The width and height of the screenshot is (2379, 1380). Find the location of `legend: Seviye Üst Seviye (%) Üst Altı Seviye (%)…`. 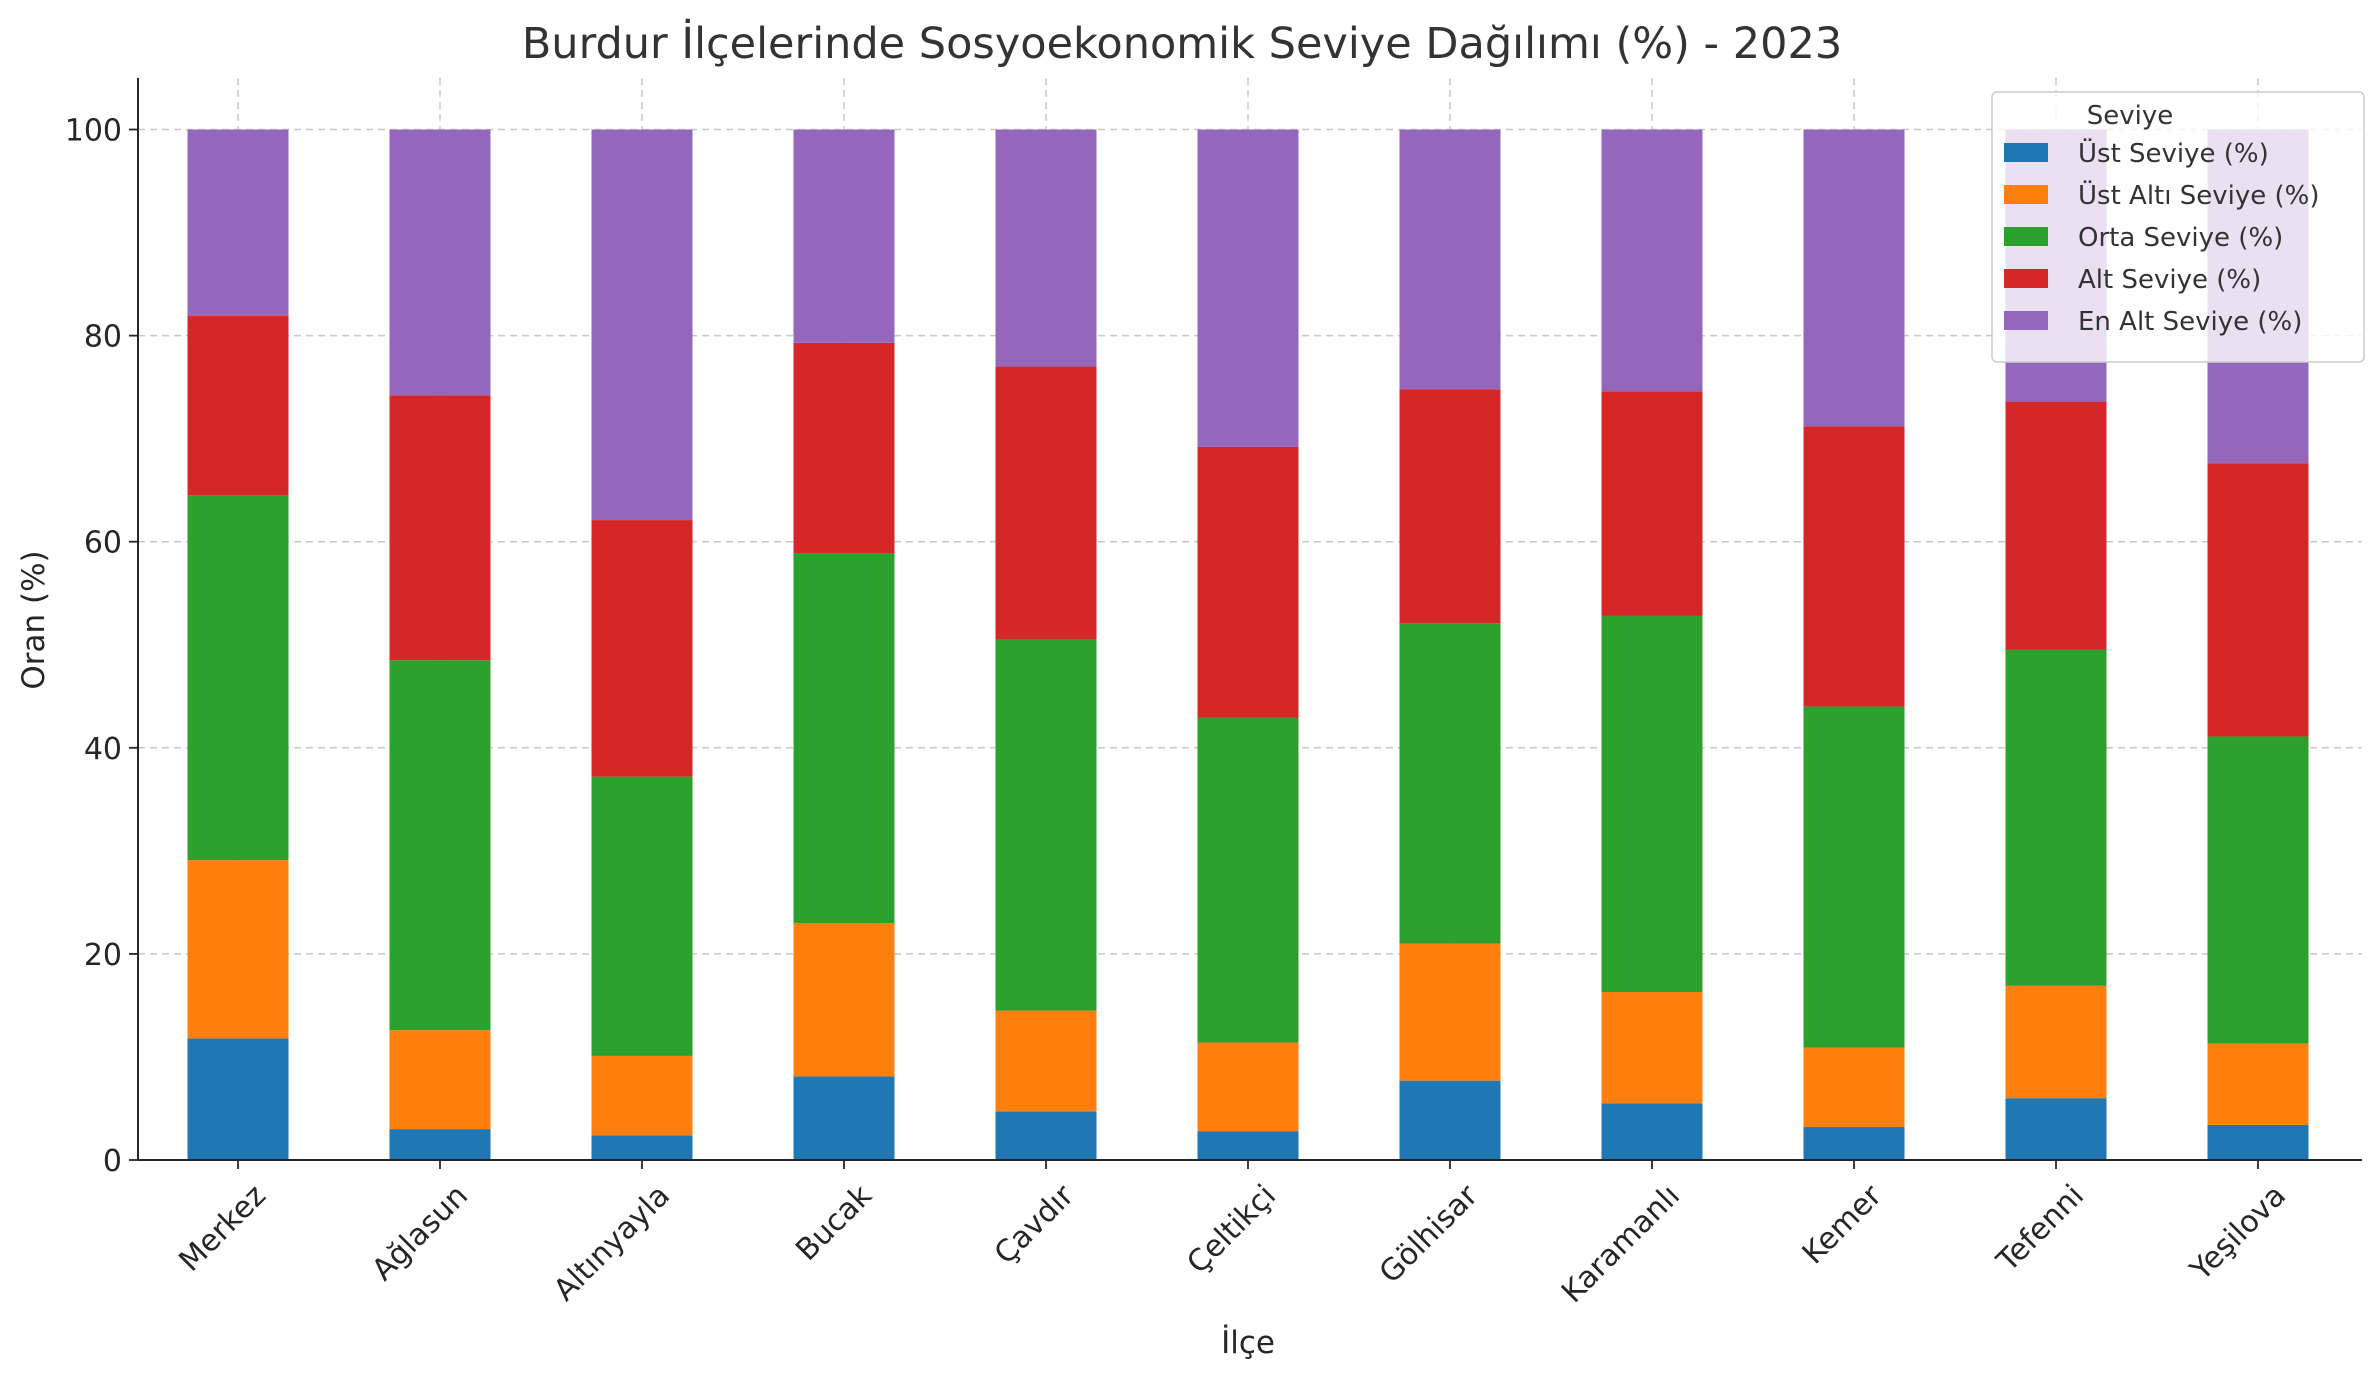

legend: Seviye Üst Seviye (%) Üst Altı Seviye (%)… is located at coordinates (2178, 227).